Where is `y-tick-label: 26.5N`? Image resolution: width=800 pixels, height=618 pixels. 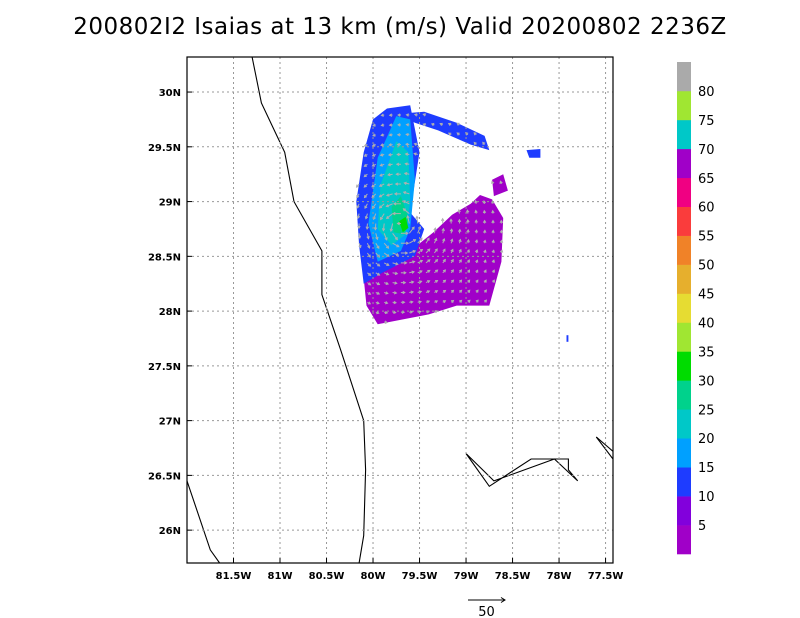 y-tick-label: 26.5N is located at coordinates (164, 476).